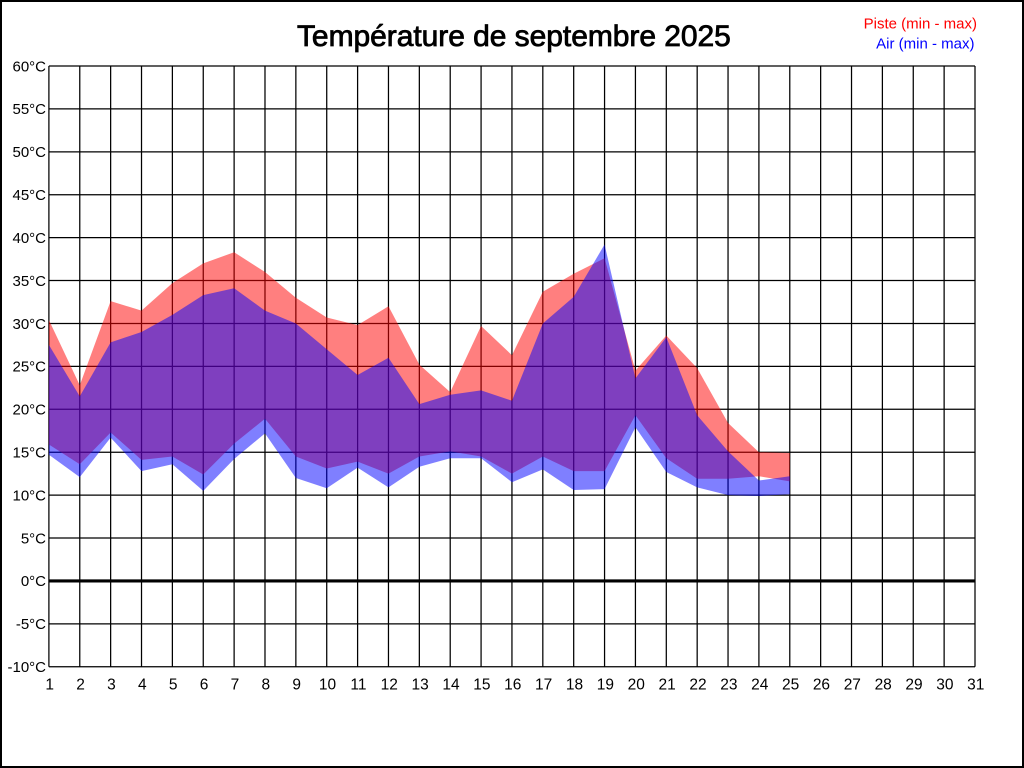  What do you see at coordinates (975, 684) in the screenshot?
I see `svg-text: 31` at bounding box center [975, 684].